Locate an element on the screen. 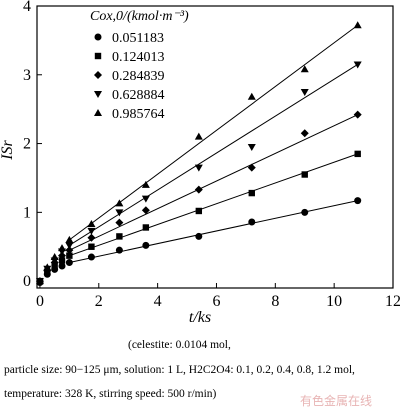 The height and width of the screenshot is (410, 400). legend-label: 0.284839 is located at coordinates (138, 76).